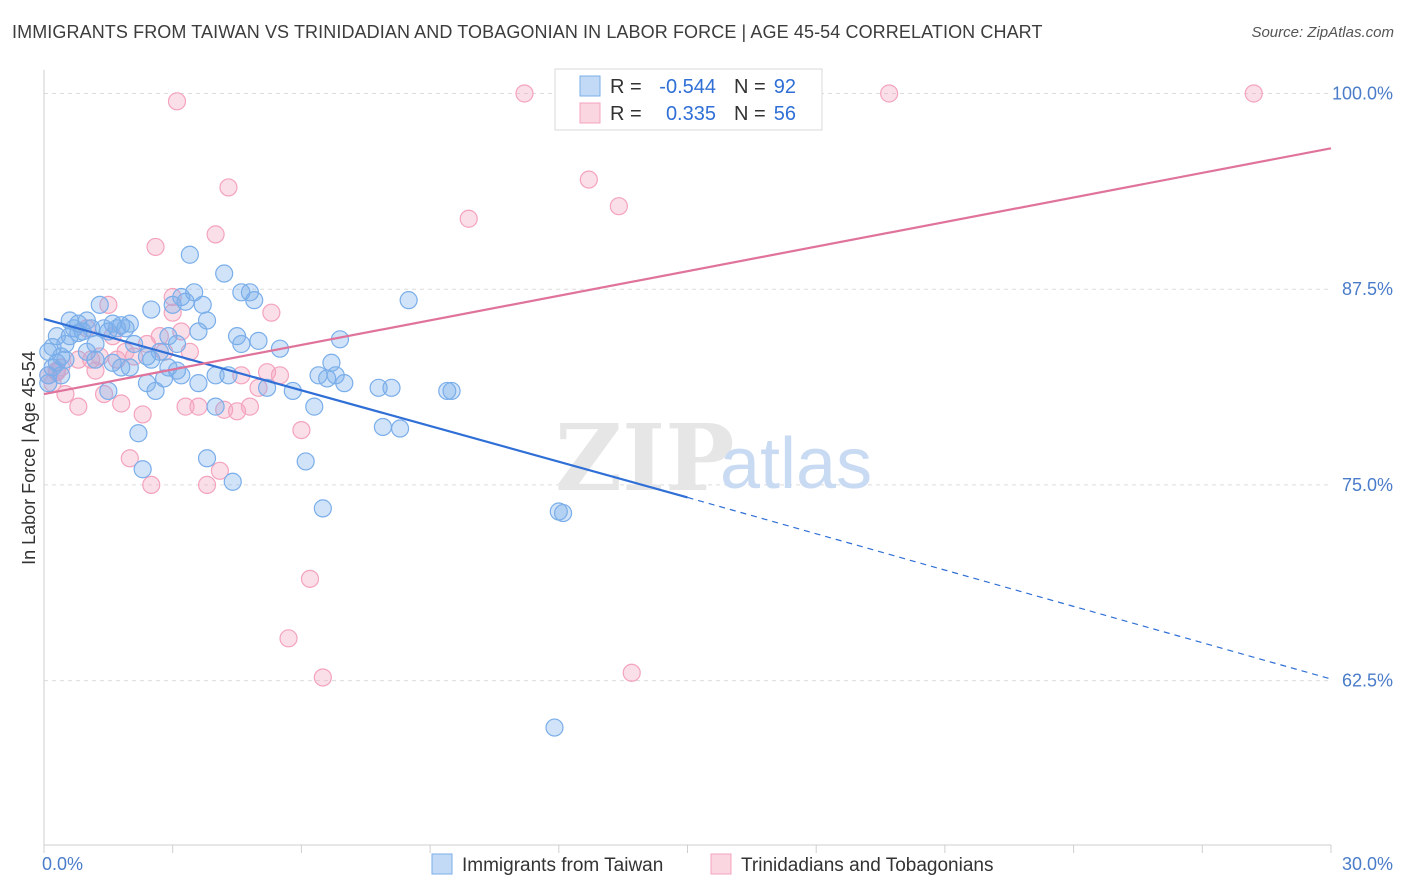 This screenshot has width=1406, height=892. I want to click on legend-r-value-taiwan: -0.544, so click(687, 87).